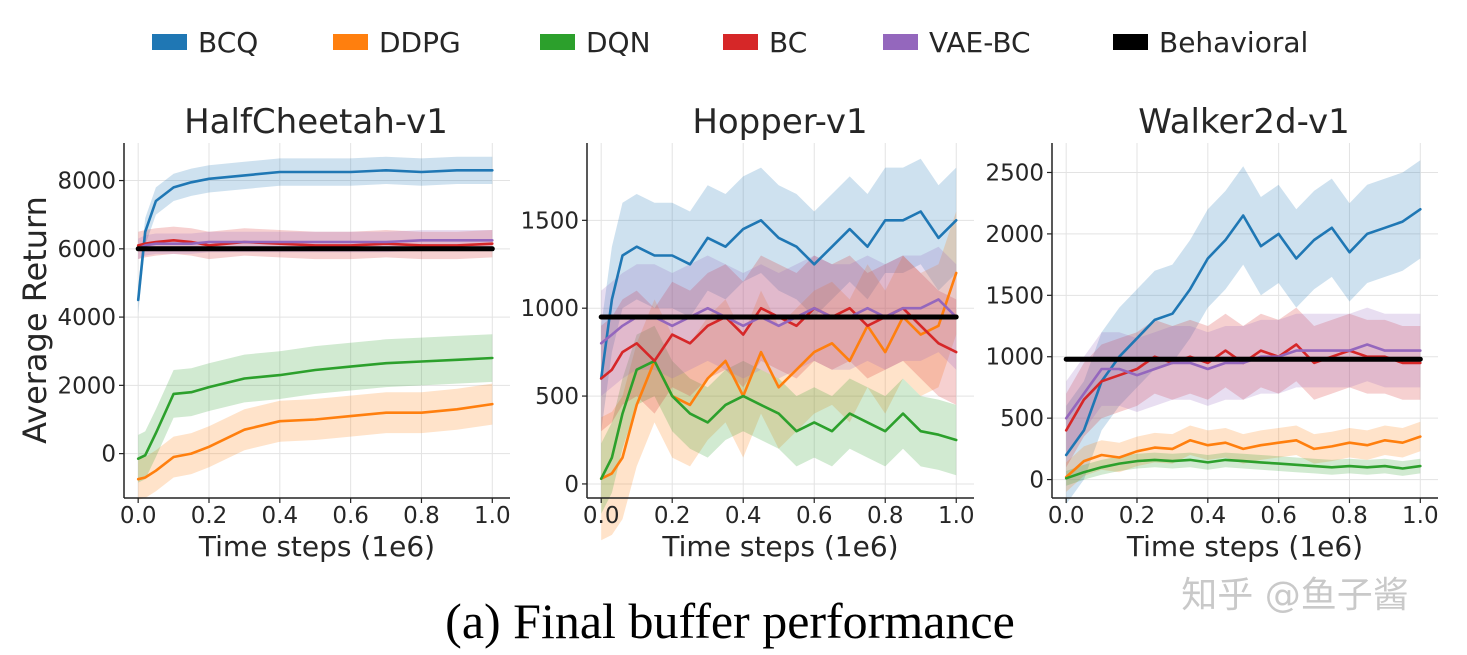 This screenshot has height=655, width=1467. Describe the element at coordinates (86, 250) in the screenshot. I see `y-tick-label: 6000` at that location.